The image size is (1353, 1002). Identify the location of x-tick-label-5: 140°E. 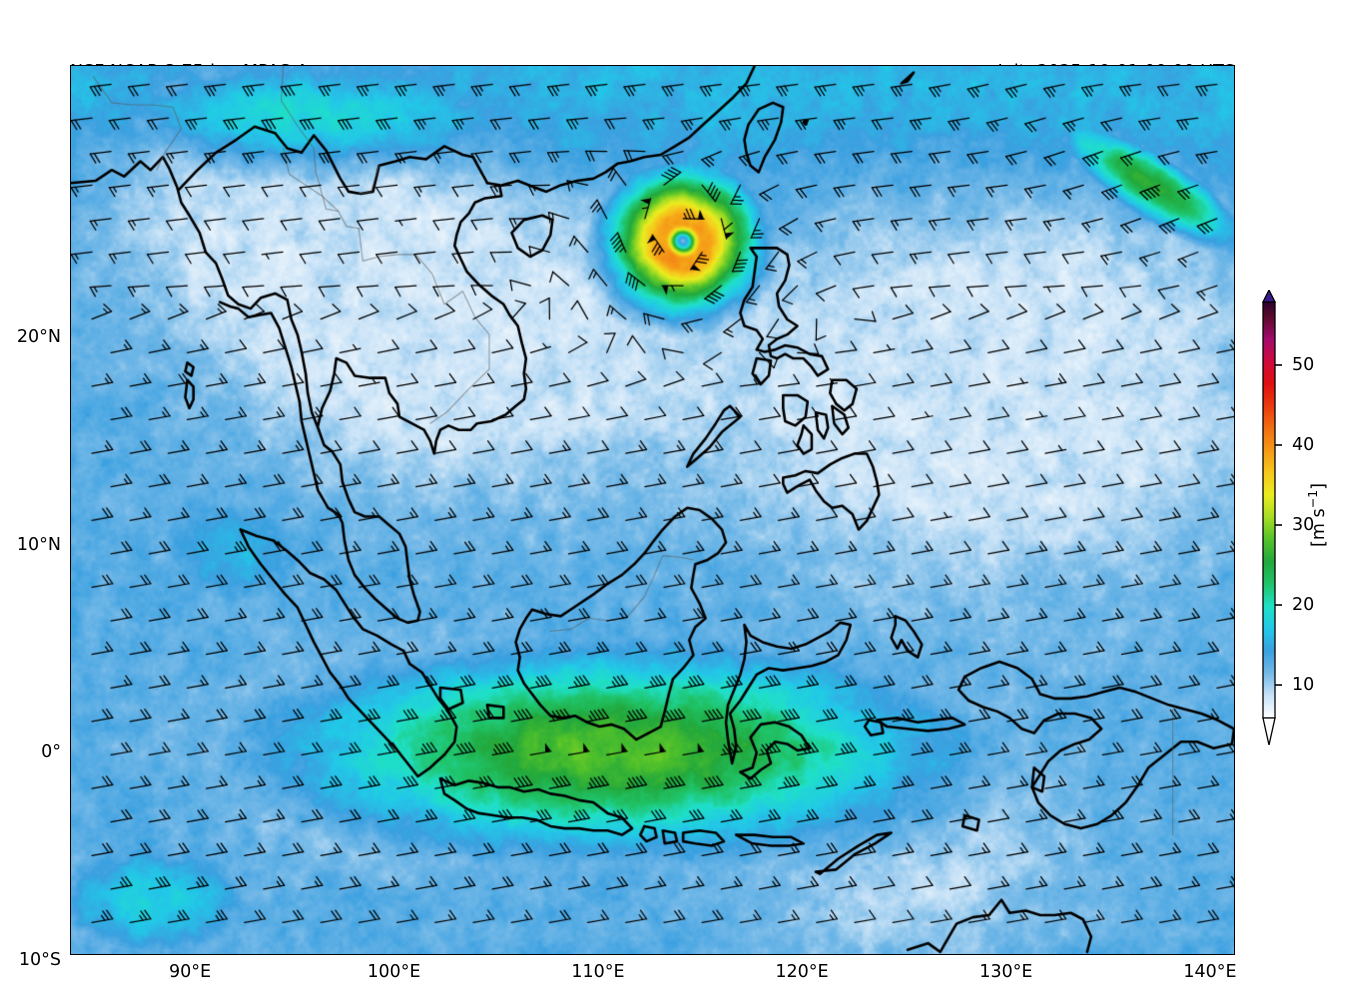
(1210, 972).